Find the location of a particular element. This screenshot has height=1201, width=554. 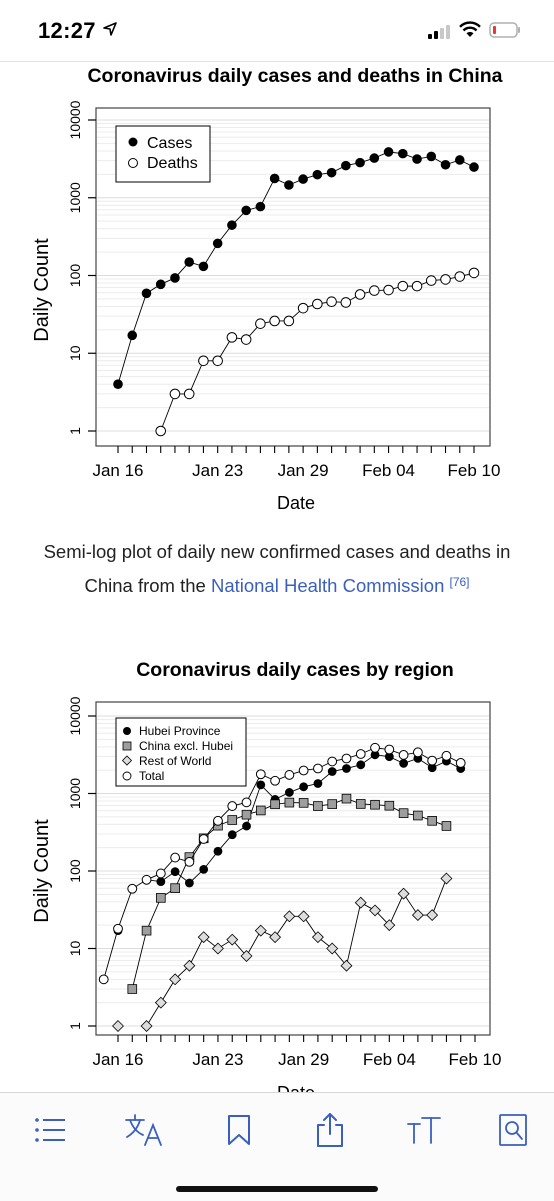

chart1-legend: Cases Deaths is located at coordinates (163, 154).